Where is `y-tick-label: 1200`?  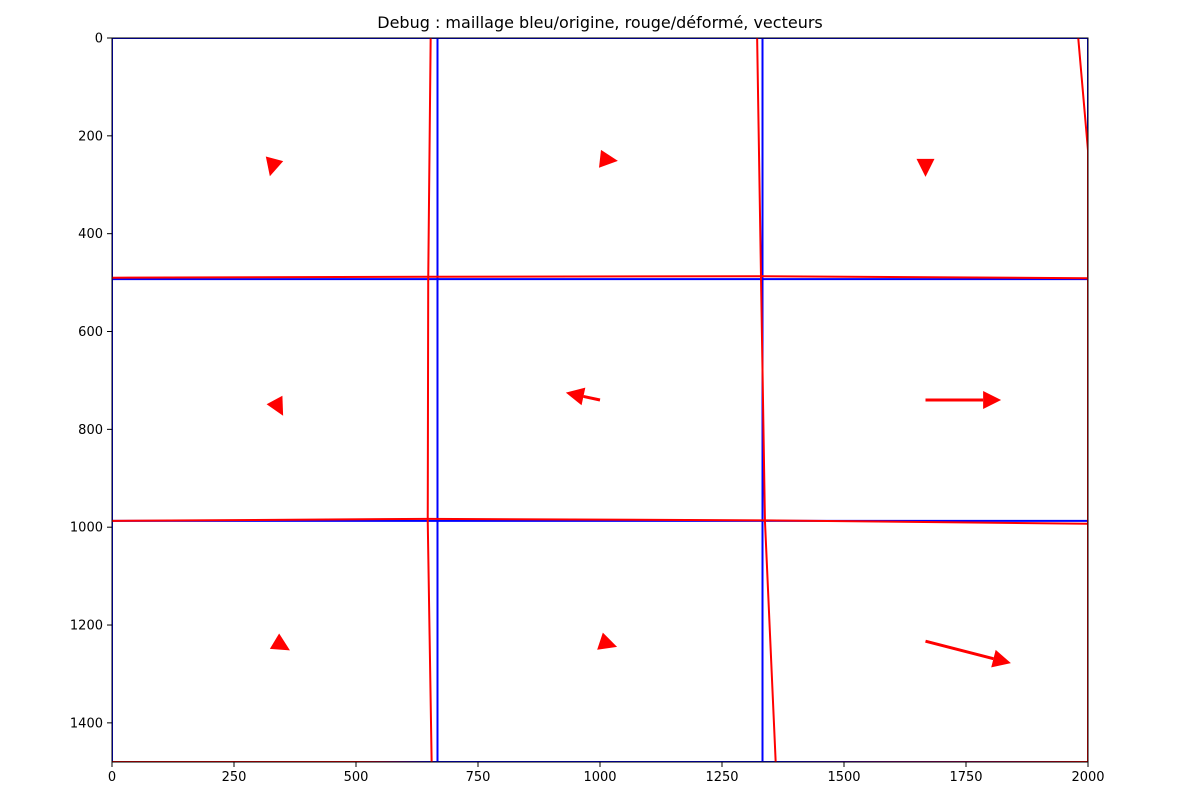 y-tick-label: 1200 is located at coordinates (86, 626).